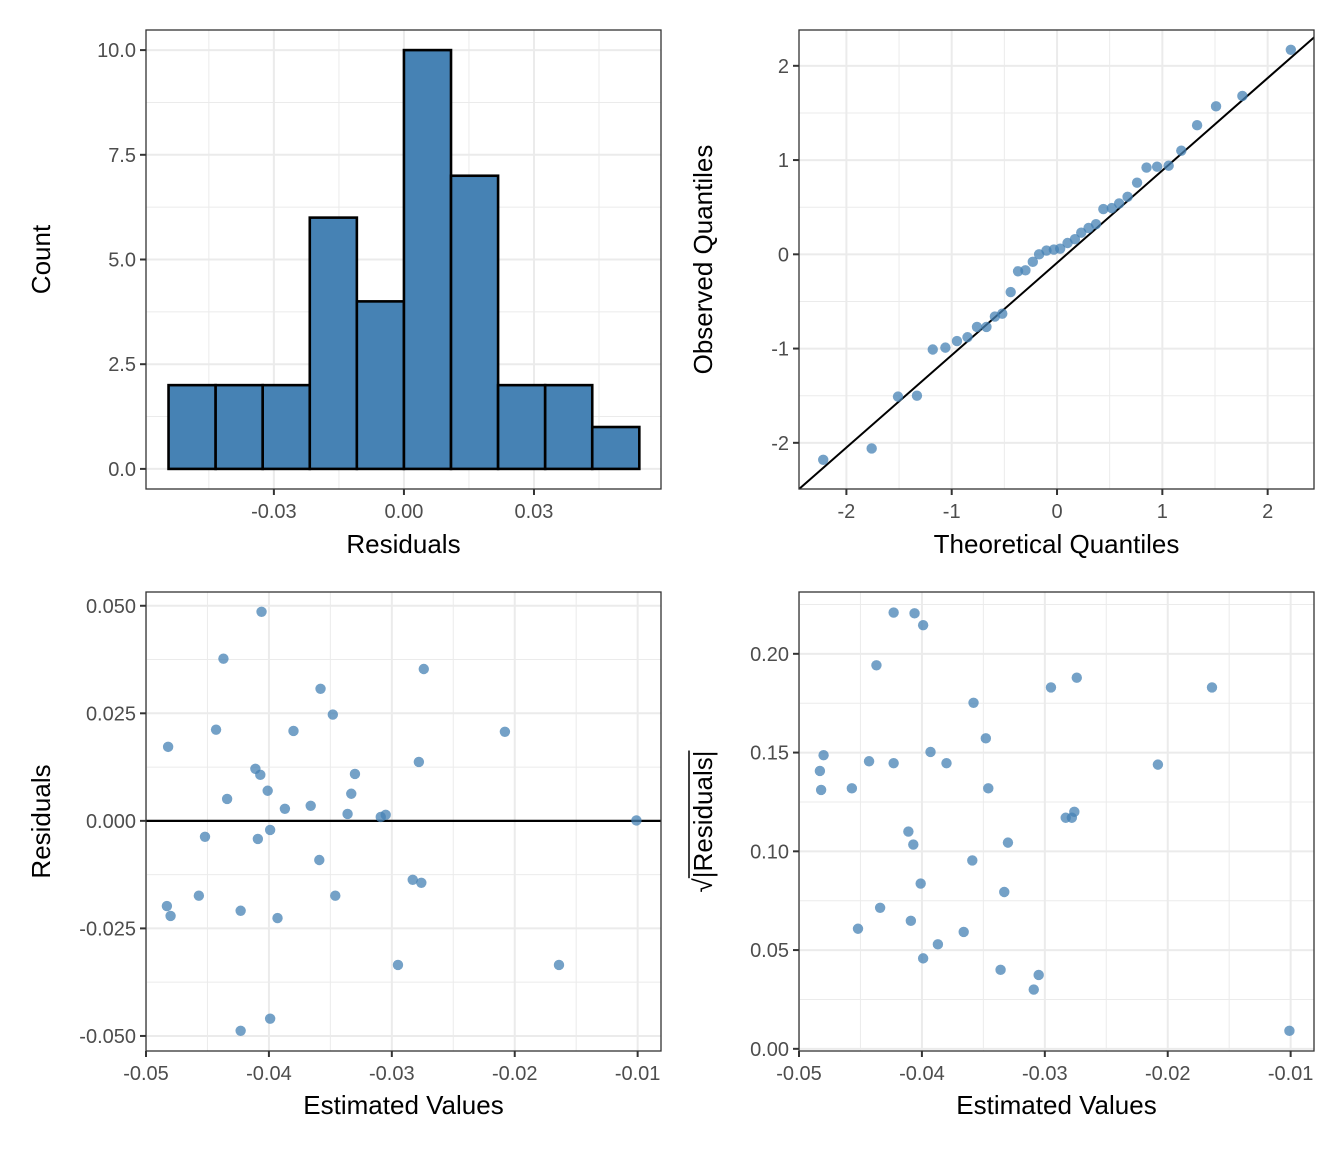  Describe the element at coordinates (1168, 1074) in the screenshot. I see `x-tick-label: -0.02` at that location.